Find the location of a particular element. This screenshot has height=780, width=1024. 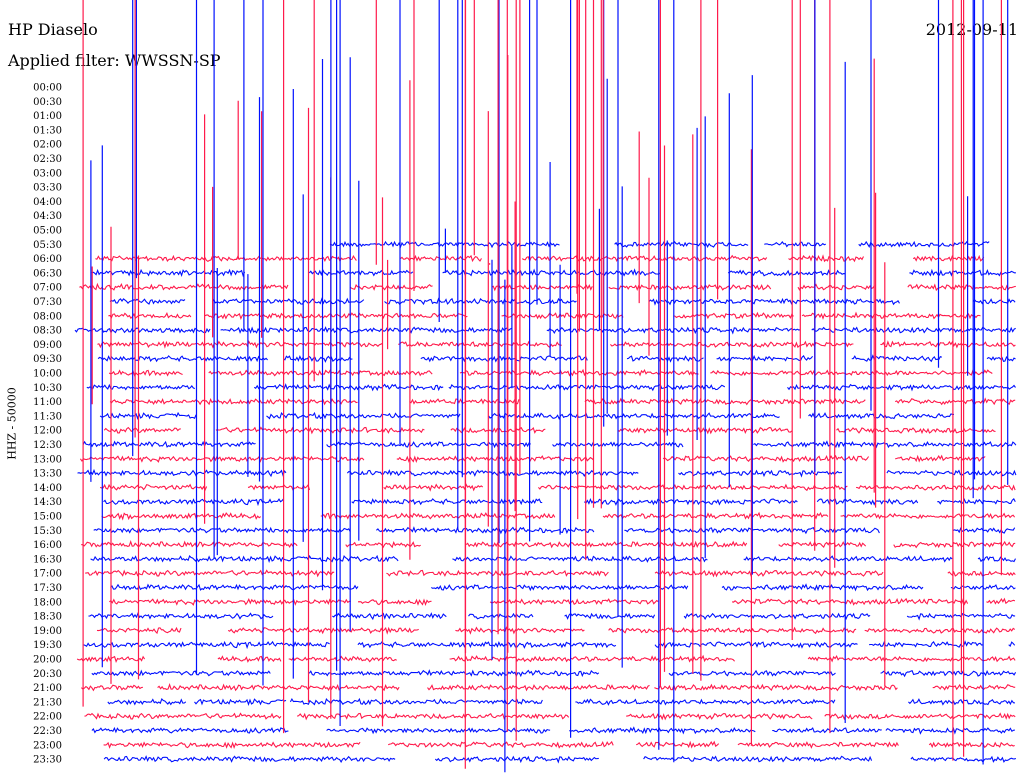

row-label-0400: 04:00 is located at coordinates (47, 202).